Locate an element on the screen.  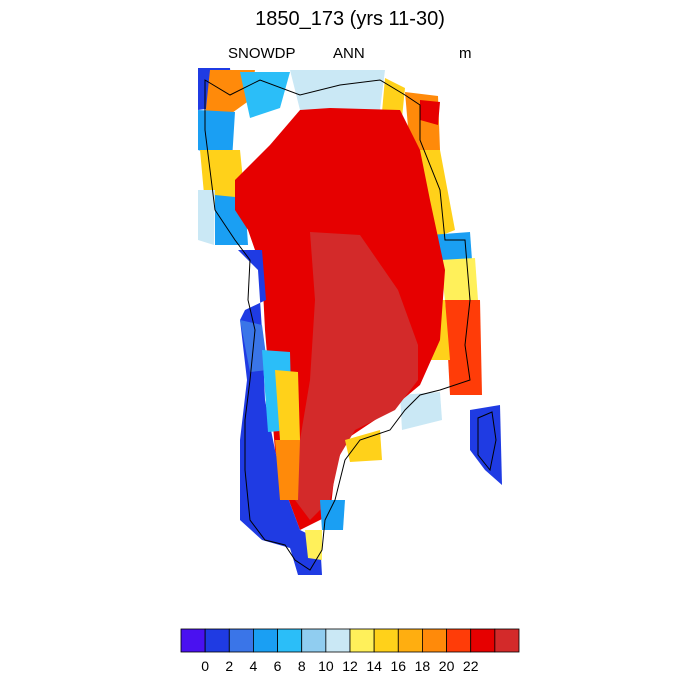
colorbar-boxes is located at coordinates (350, 640).